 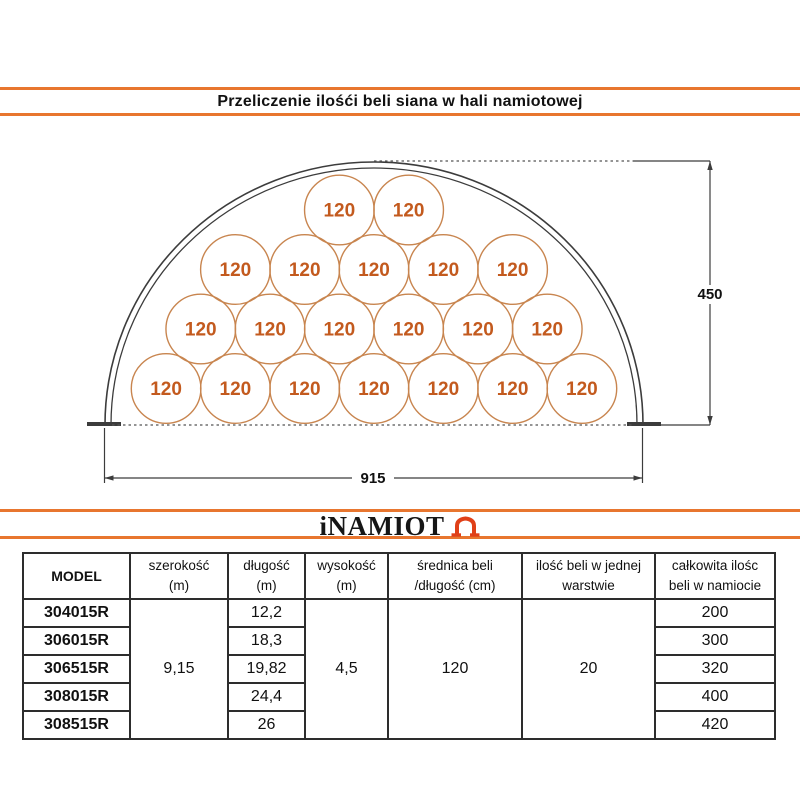 What do you see at coordinates (588, 669) in the screenshot?
I see `ilosc-warstwa-cell: 20` at bounding box center [588, 669].